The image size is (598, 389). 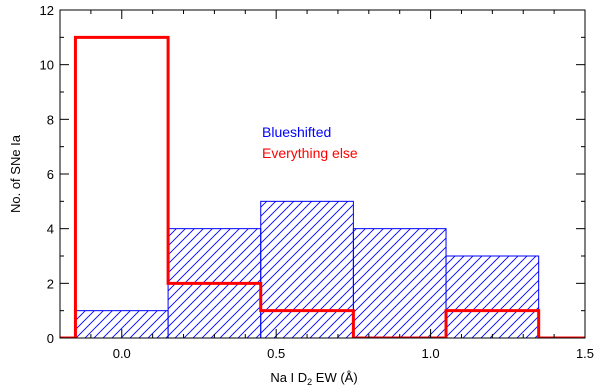 I want to click on x-axis-label-main: Na I D, so click(x=288, y=377).